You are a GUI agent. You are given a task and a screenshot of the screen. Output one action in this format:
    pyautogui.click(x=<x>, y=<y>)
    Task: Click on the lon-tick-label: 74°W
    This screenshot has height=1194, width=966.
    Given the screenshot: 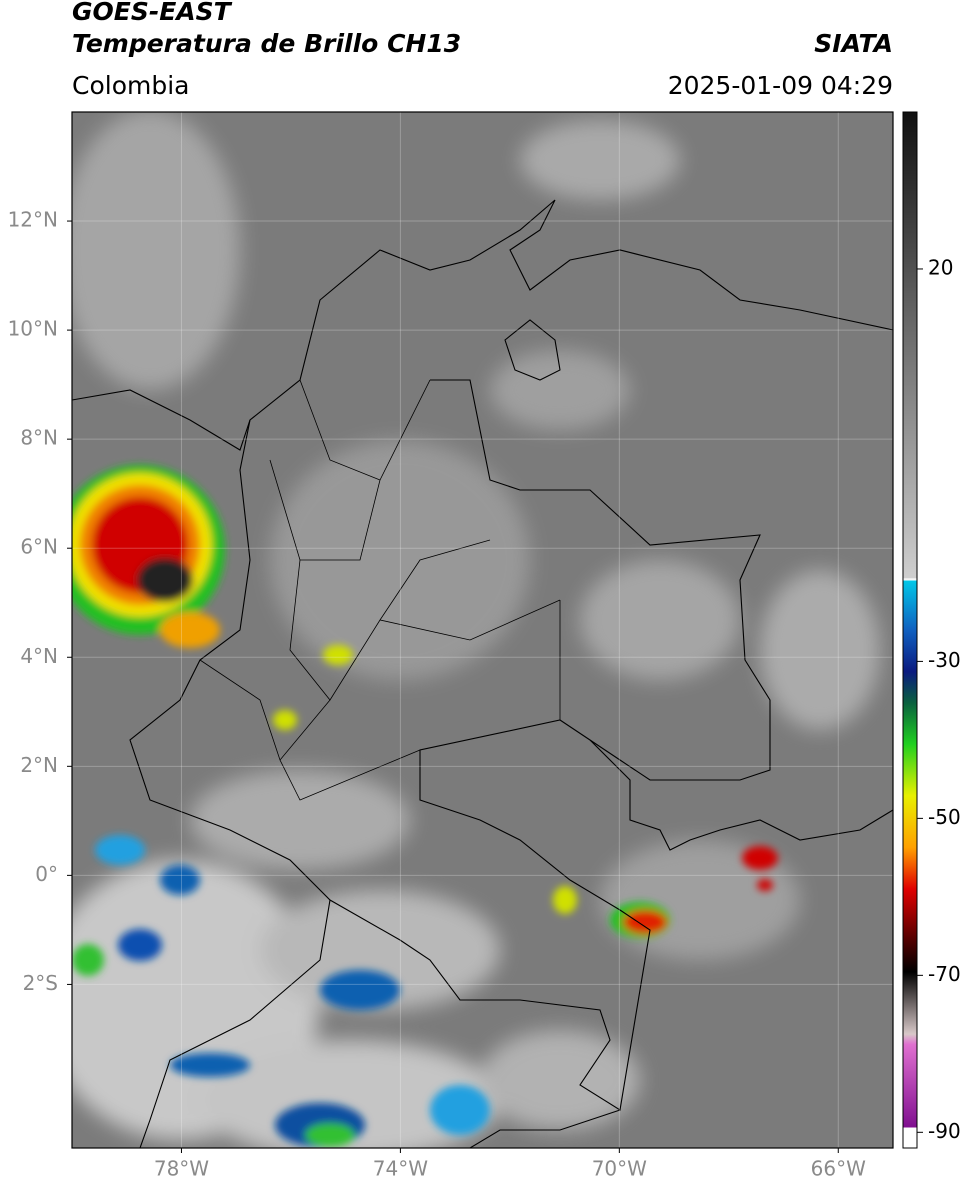 What is the action you would take?
    pyautogui.click(x=400, y=1169)
    